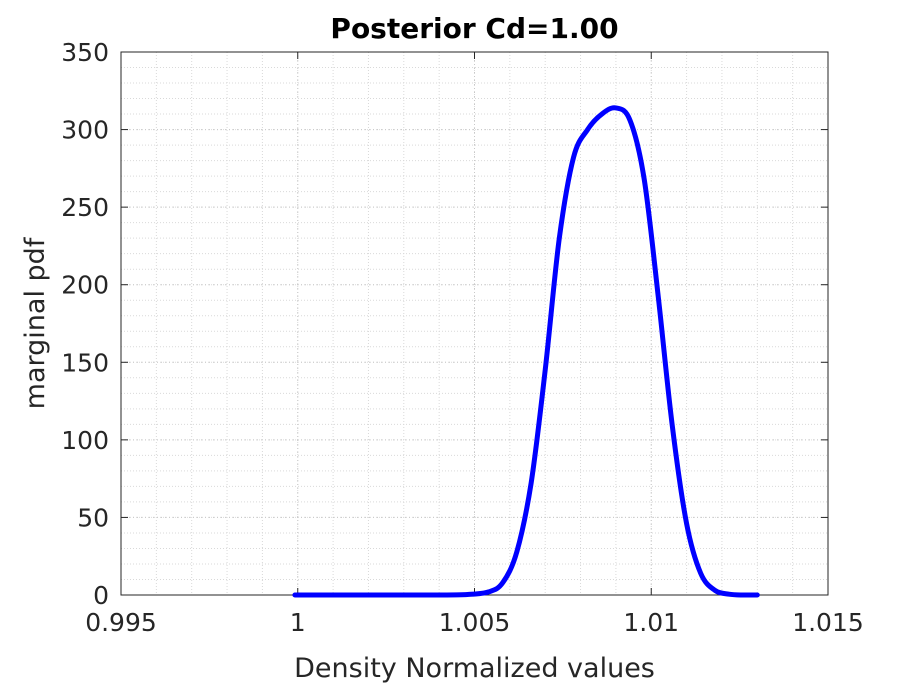 The height and width of the screenshot is (685, 913). I want to click on x-tick-label: 0.995, so click(121, 622).